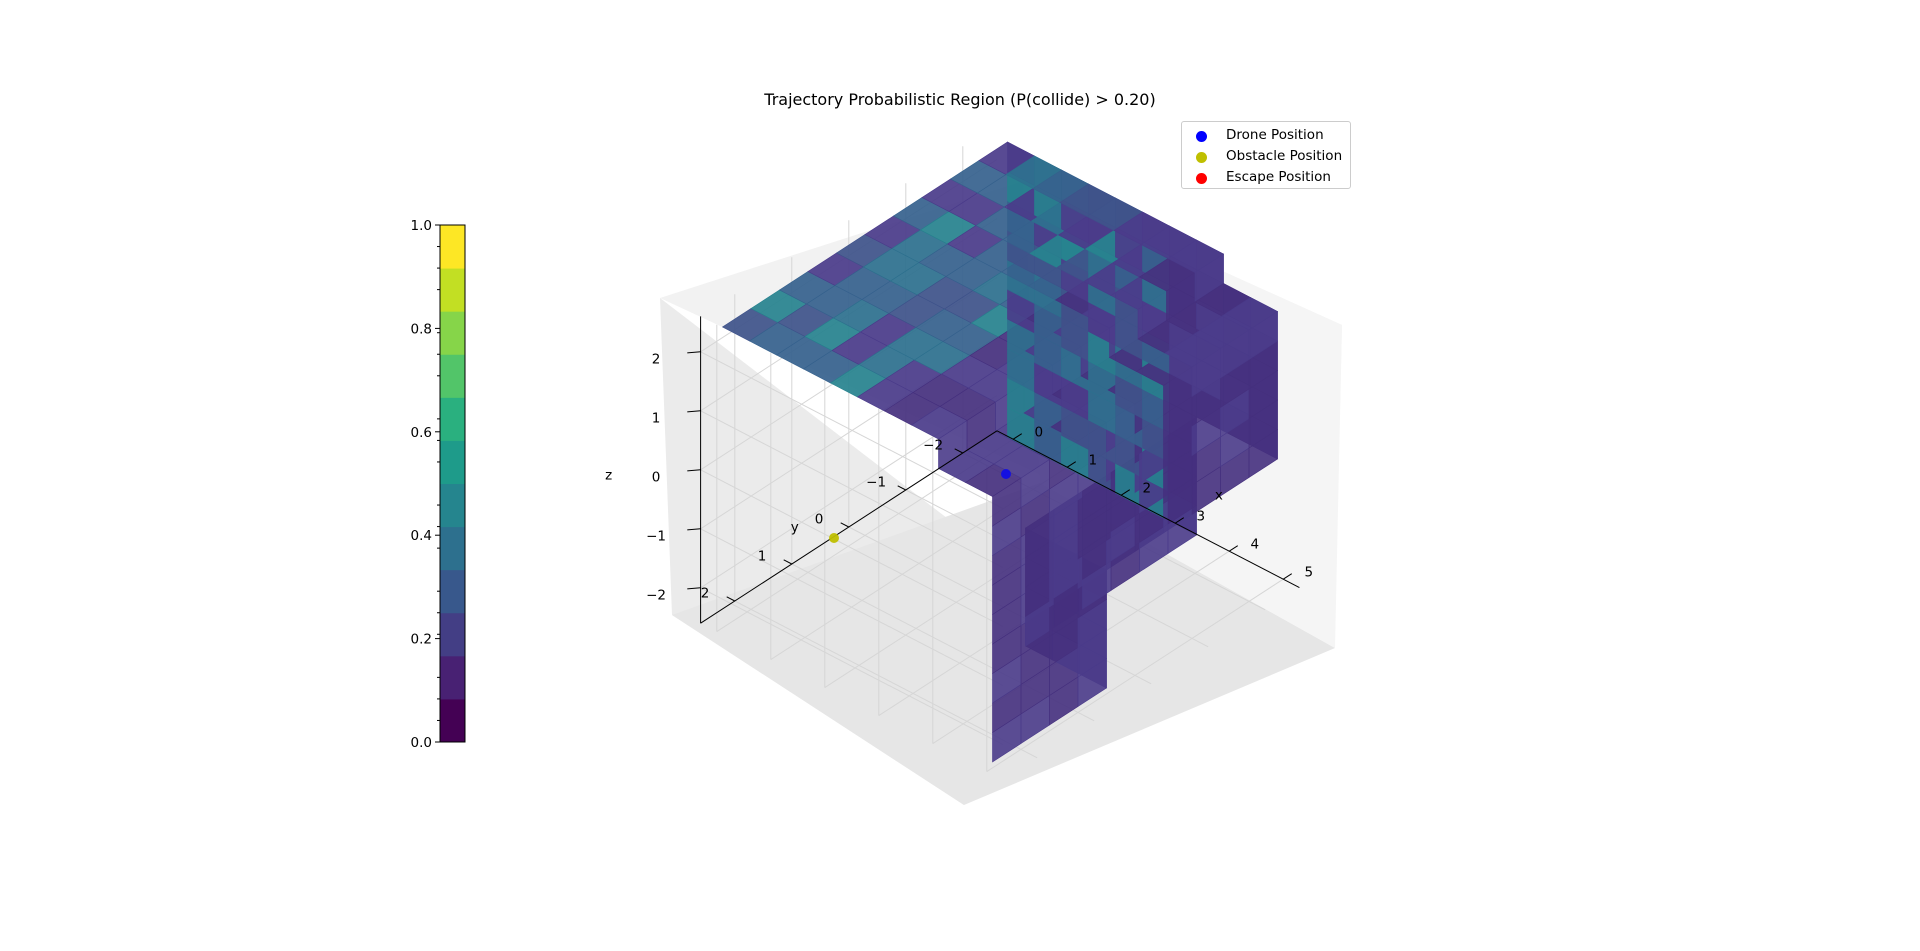 The image size is (1920, 951). Describe the element at coordinates (1148, 509) in the screenshot. I see `x-axis-line` at that location.